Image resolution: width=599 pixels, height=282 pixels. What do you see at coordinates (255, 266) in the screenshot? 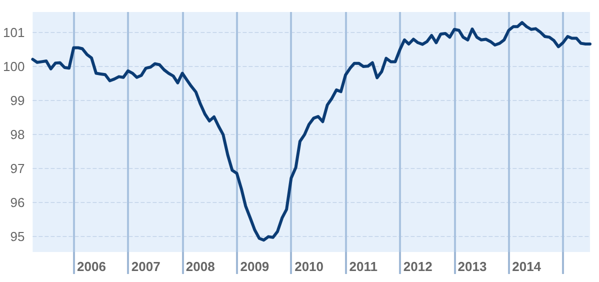
I see `x-tick-label: 2009` at bounding box center [255, 266].